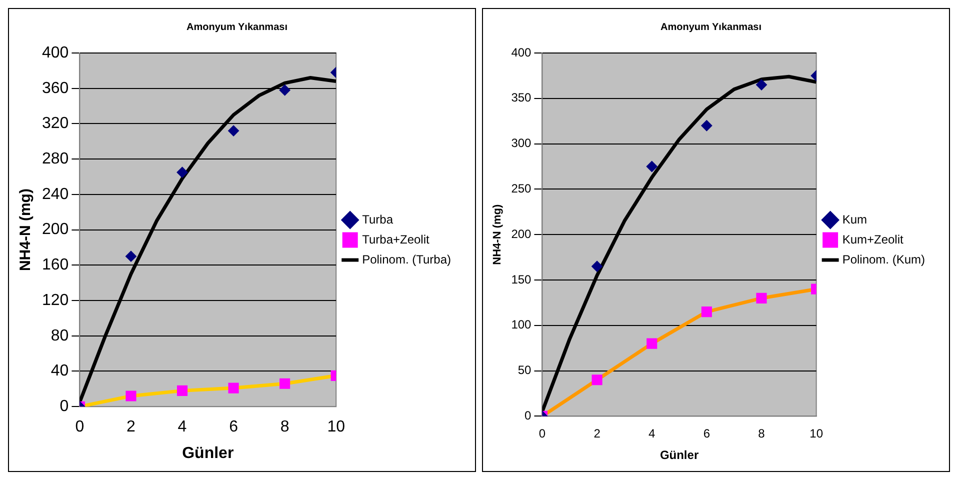  What do you see at coordinates (55, 194) in the screenshot?
I see `y-tick-label: 240` at bounding box center [55, 194].